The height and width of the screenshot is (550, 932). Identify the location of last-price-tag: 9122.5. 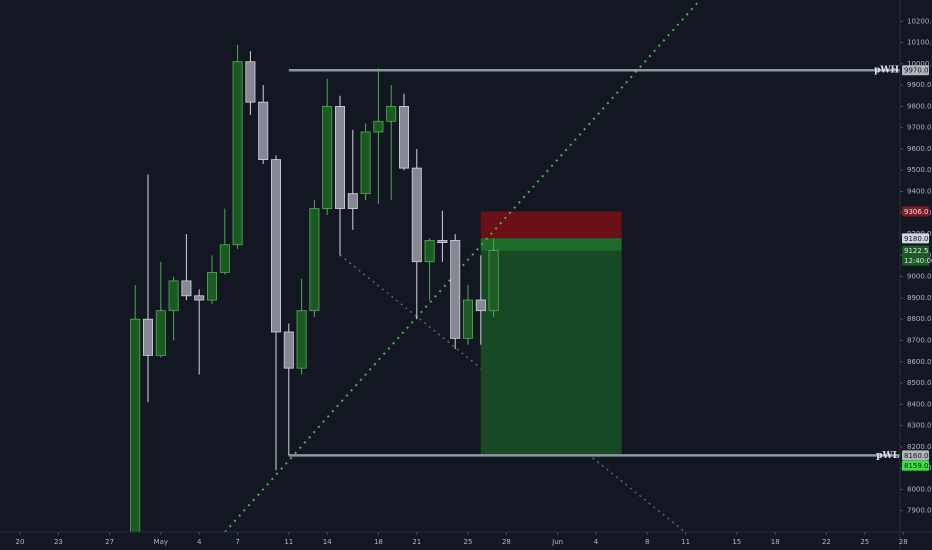
(916, 251).